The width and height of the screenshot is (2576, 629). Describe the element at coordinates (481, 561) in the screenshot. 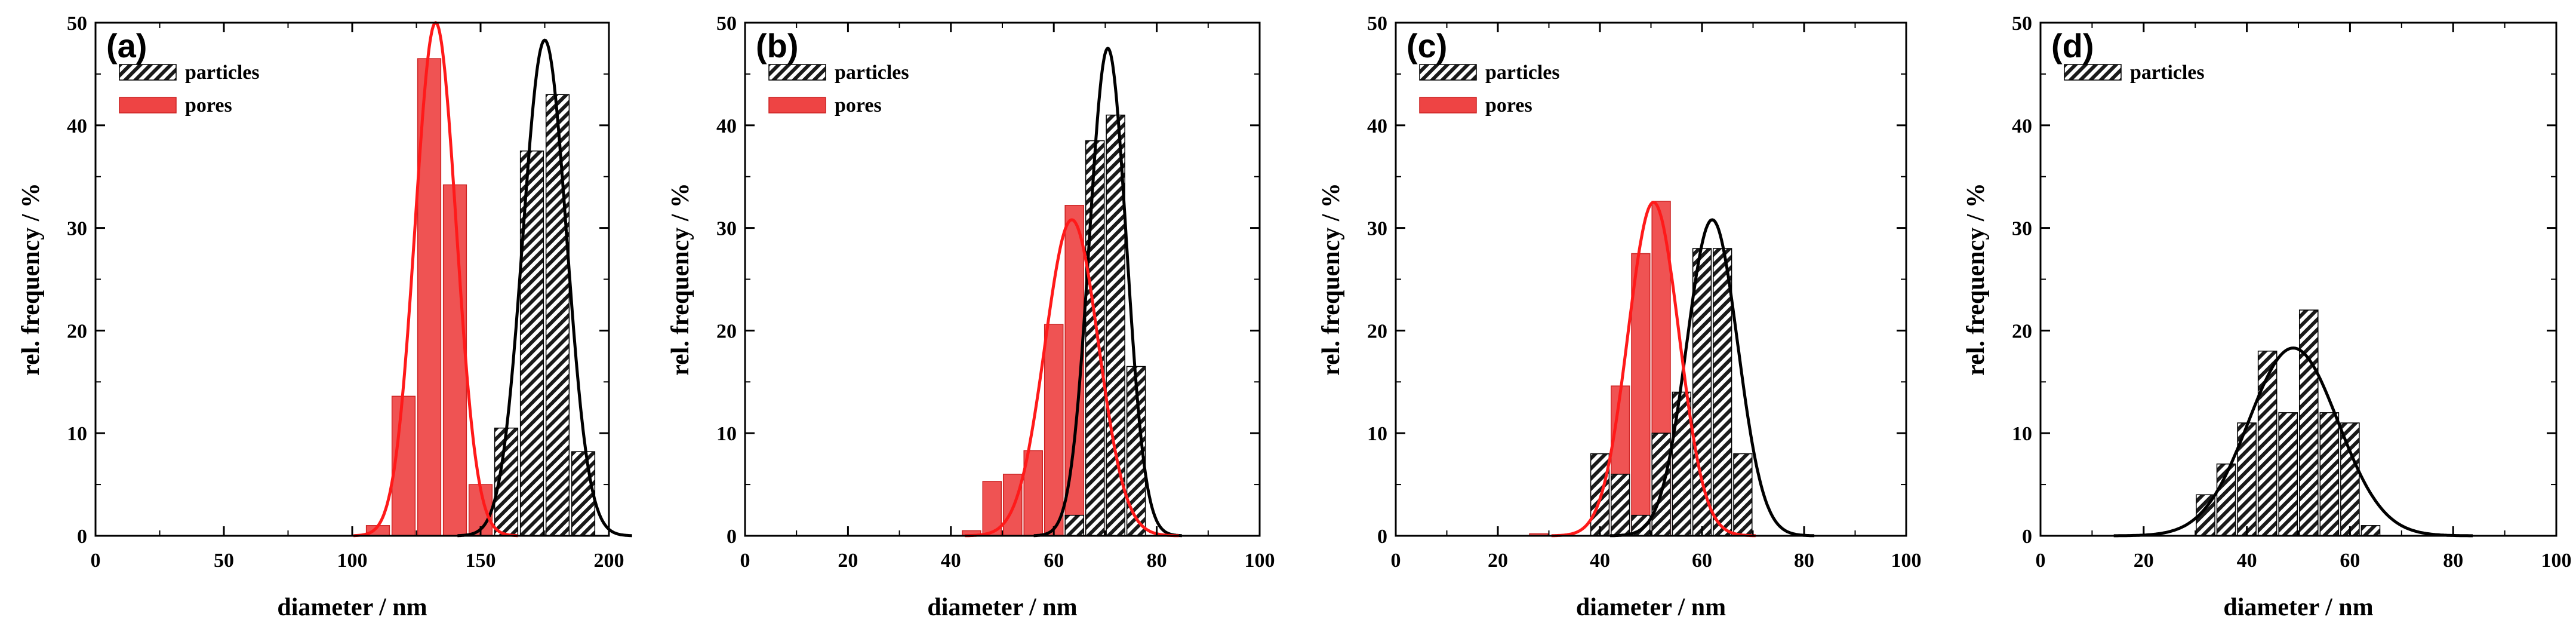

I see `x-tick-label: 150` at that location.